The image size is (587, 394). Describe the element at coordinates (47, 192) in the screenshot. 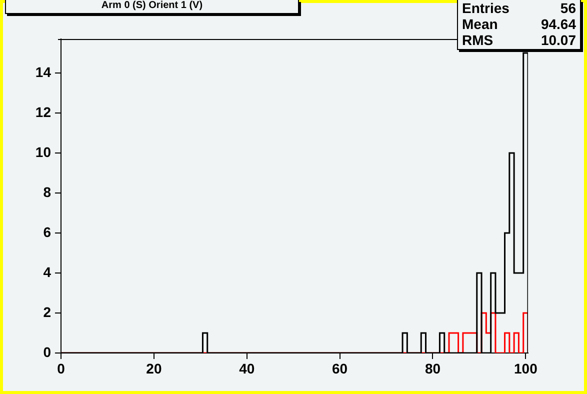

I see `y-tick-label: 8` at that location.